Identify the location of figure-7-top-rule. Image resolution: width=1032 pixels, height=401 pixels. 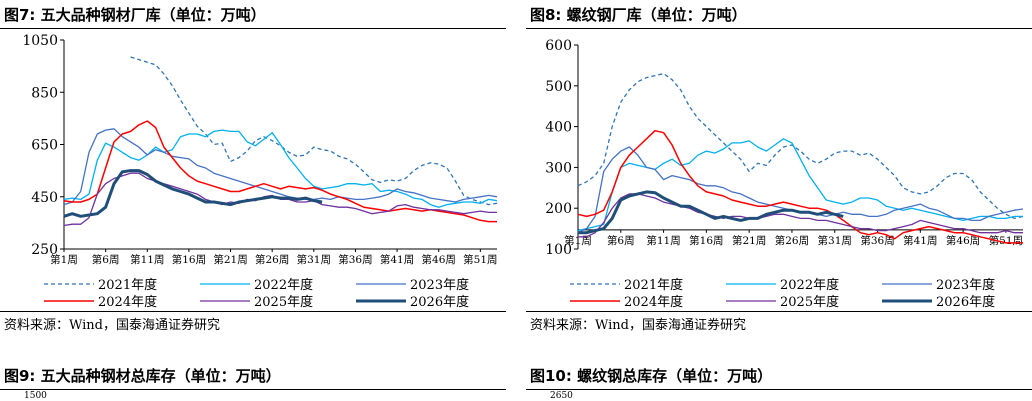
(253, 28).